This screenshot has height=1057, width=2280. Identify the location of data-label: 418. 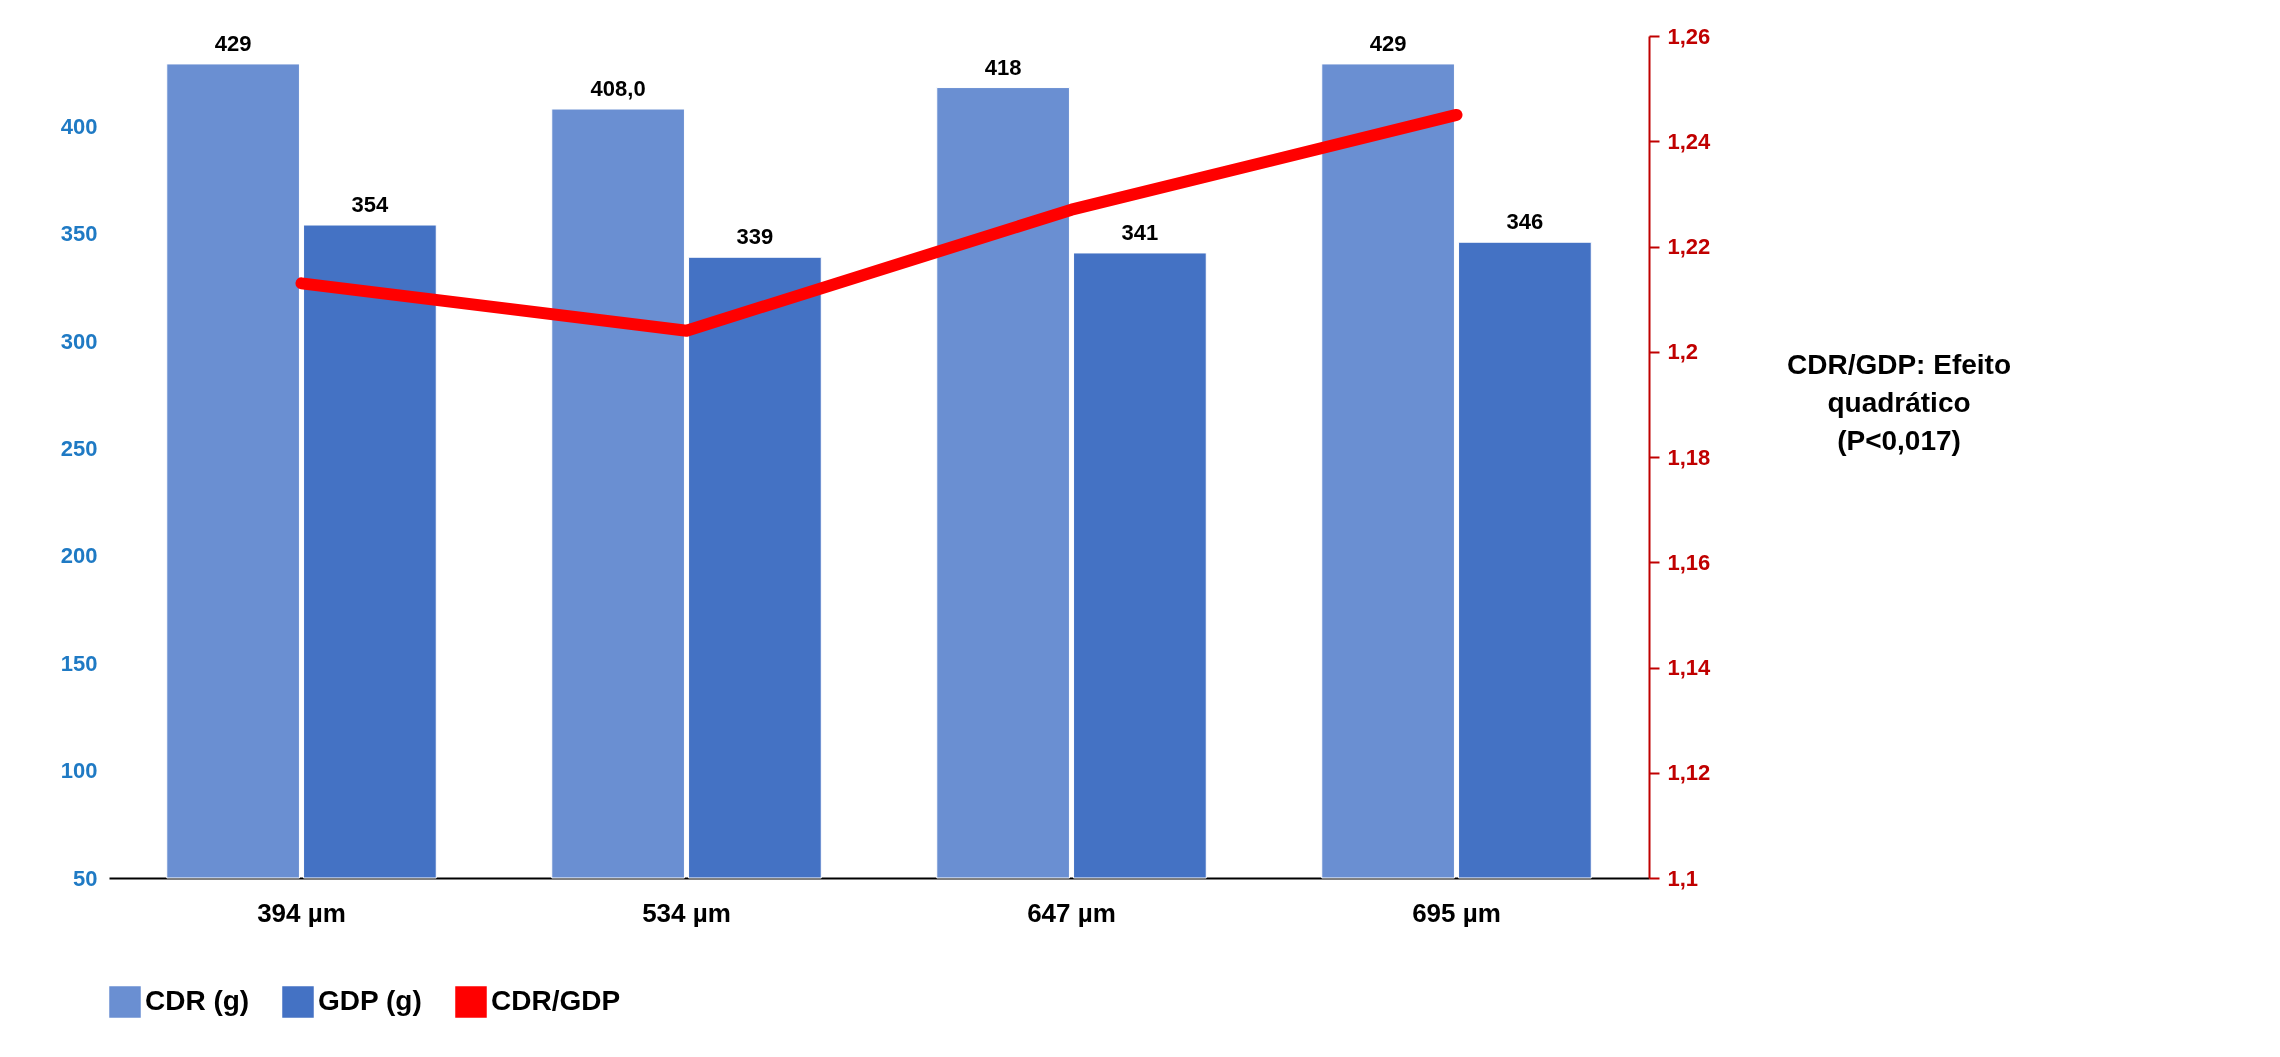
(1003, 67).